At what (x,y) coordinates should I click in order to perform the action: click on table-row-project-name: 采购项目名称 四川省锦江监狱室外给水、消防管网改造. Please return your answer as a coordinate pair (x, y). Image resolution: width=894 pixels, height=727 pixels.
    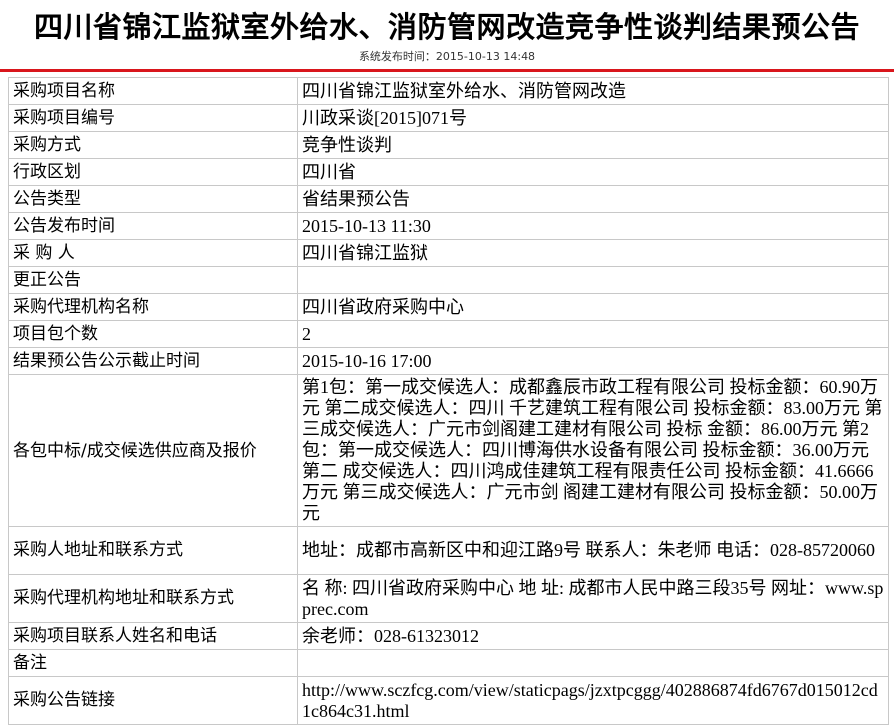
    Looking at the image, I should click on (448, 91).